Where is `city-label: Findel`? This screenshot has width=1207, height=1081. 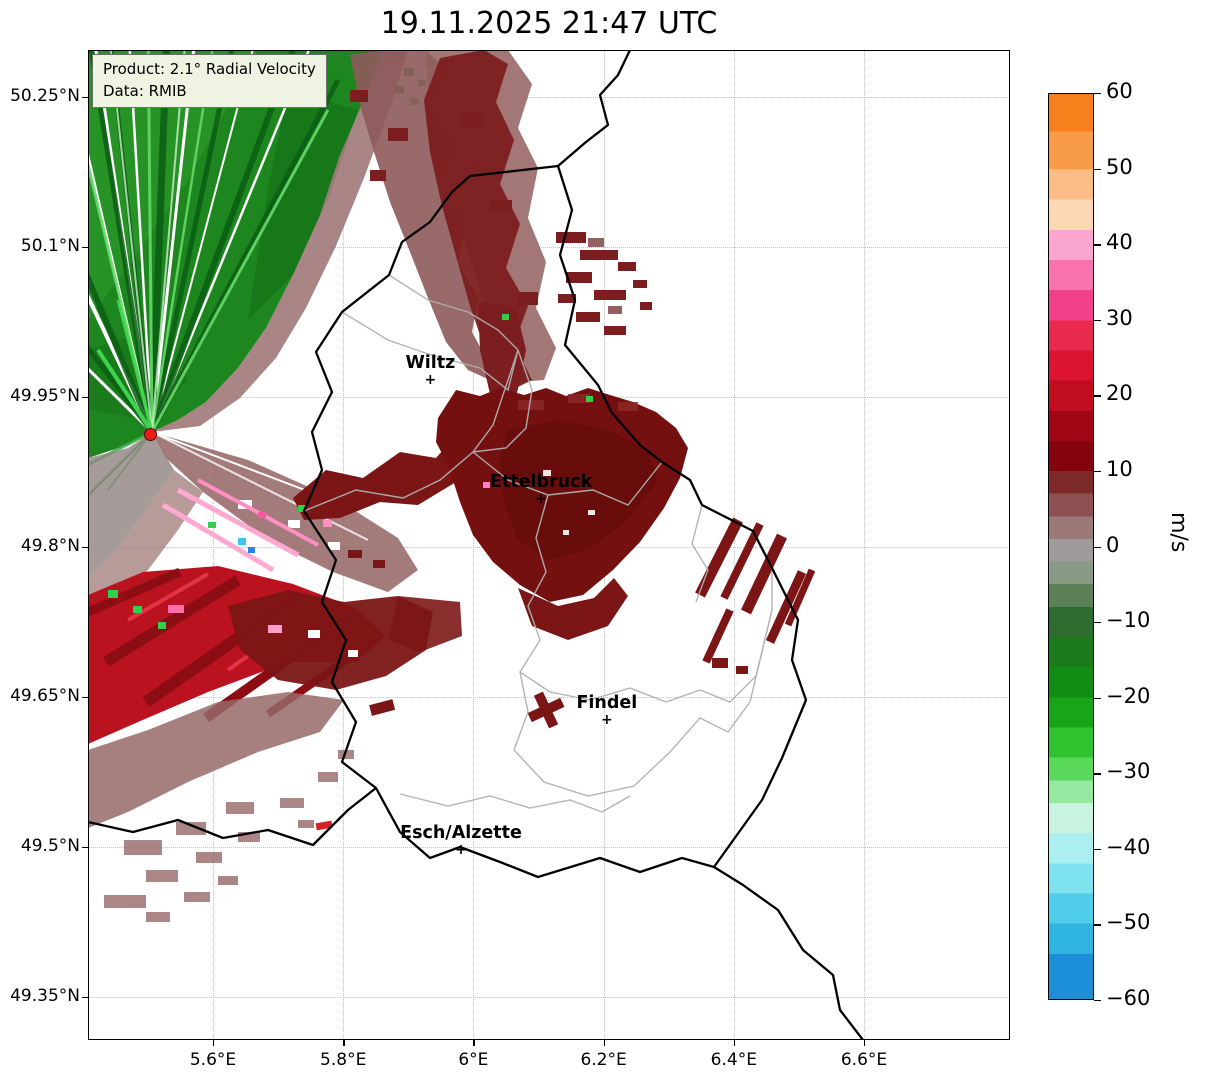 city-label: Findel is located at coordinates (607, 703).